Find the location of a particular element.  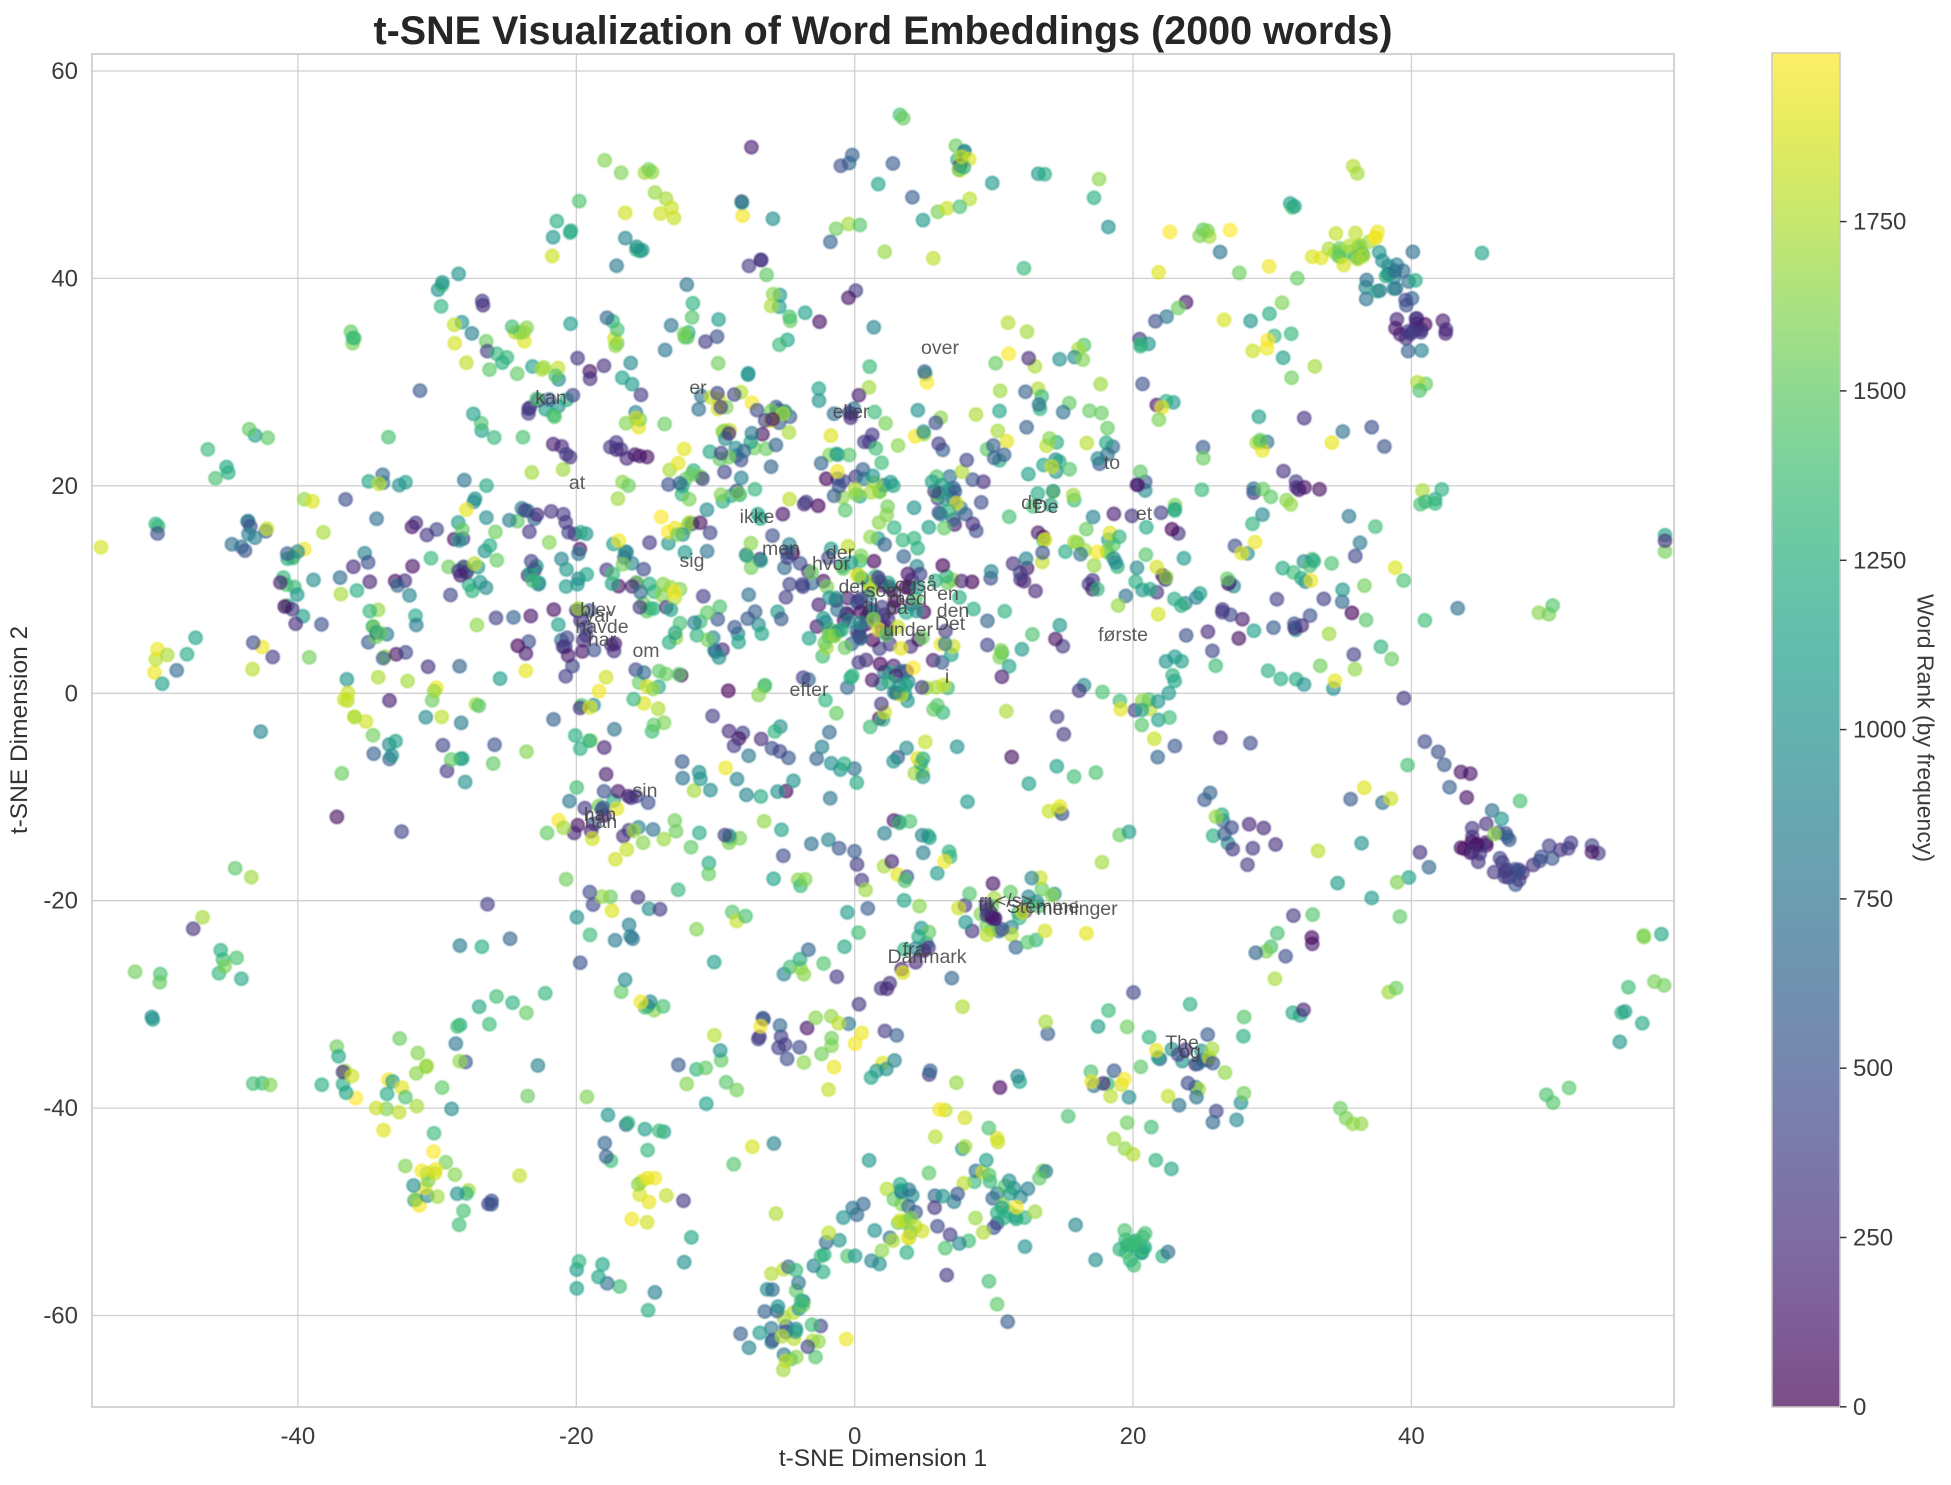

svg-text: fik is located at coordinates (988, 905).